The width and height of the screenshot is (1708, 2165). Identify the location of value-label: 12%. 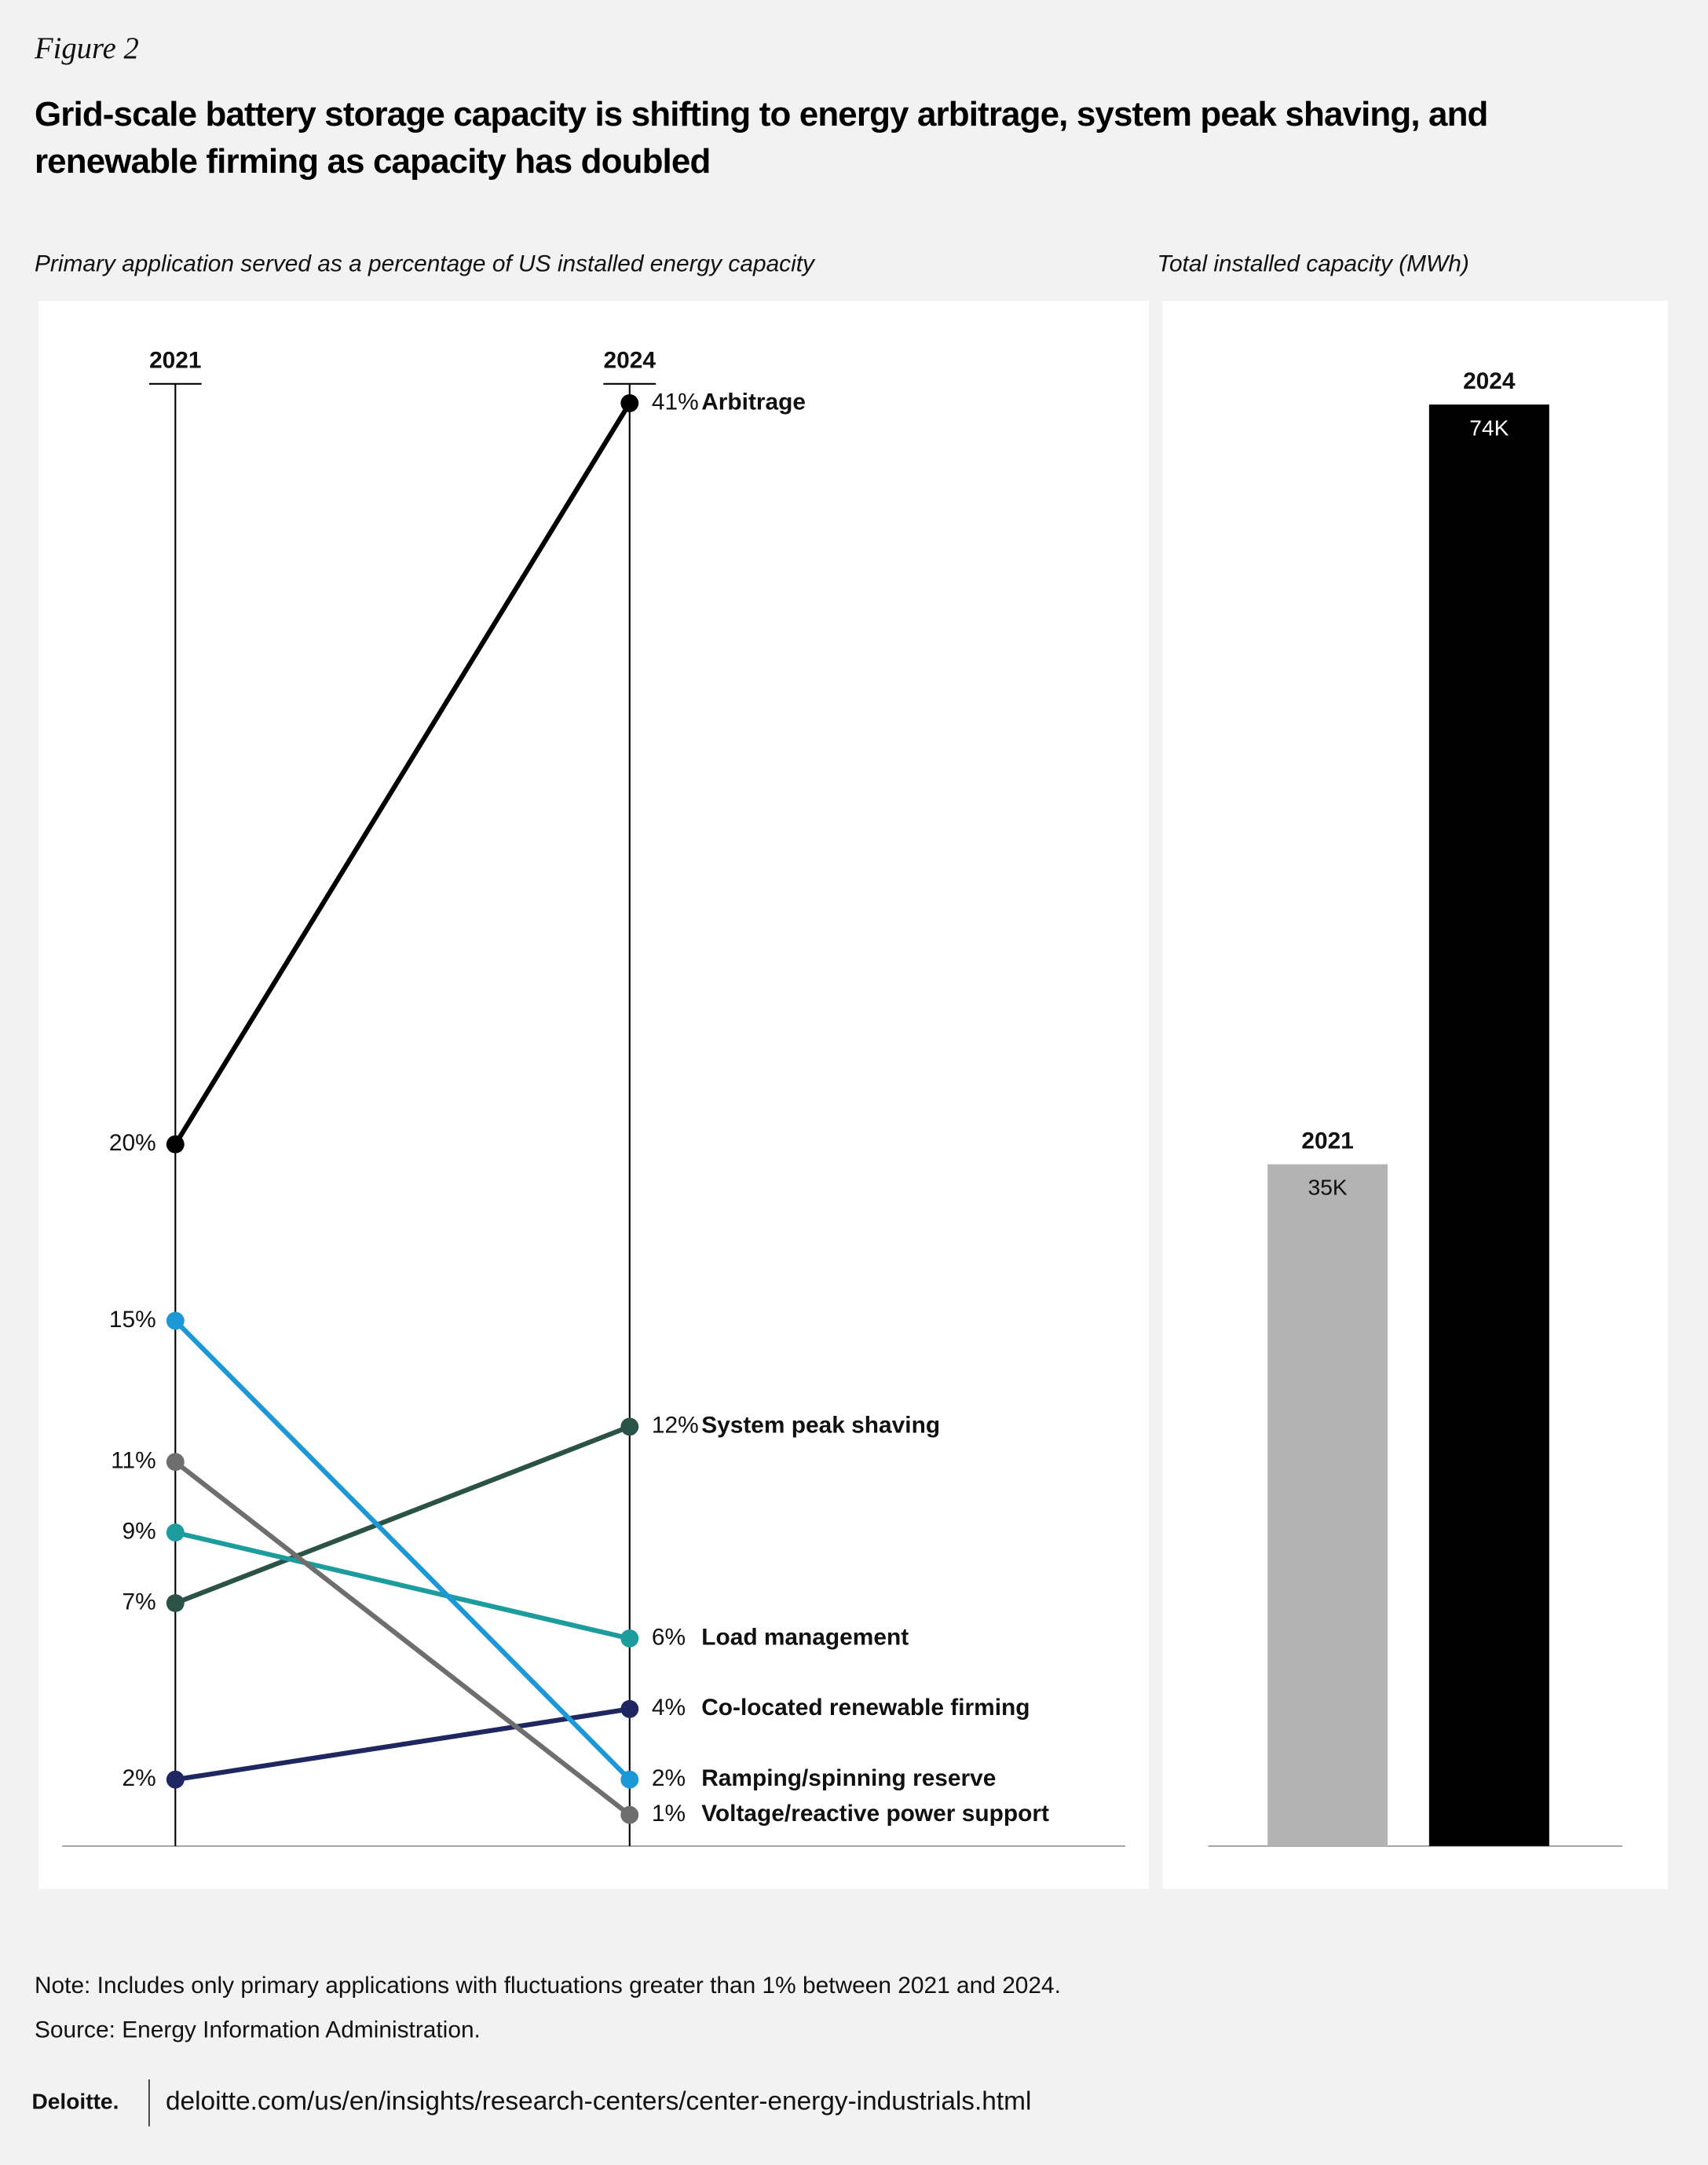
(675, 1426).